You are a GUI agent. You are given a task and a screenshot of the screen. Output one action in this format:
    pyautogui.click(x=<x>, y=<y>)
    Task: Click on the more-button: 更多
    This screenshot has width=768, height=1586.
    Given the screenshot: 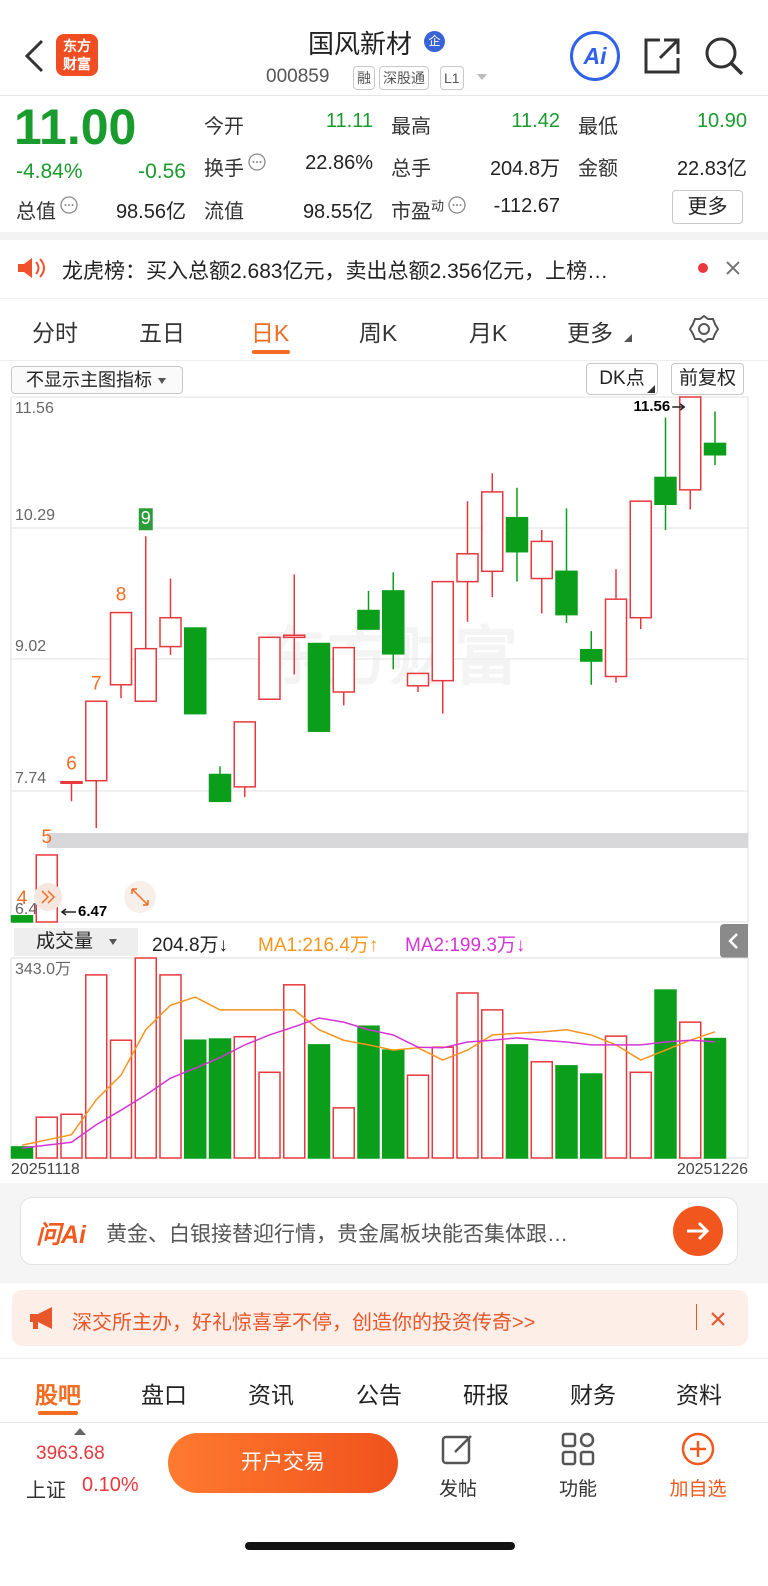 What is the action you would take?
    pyautogui.click(x=707, y=207)
    